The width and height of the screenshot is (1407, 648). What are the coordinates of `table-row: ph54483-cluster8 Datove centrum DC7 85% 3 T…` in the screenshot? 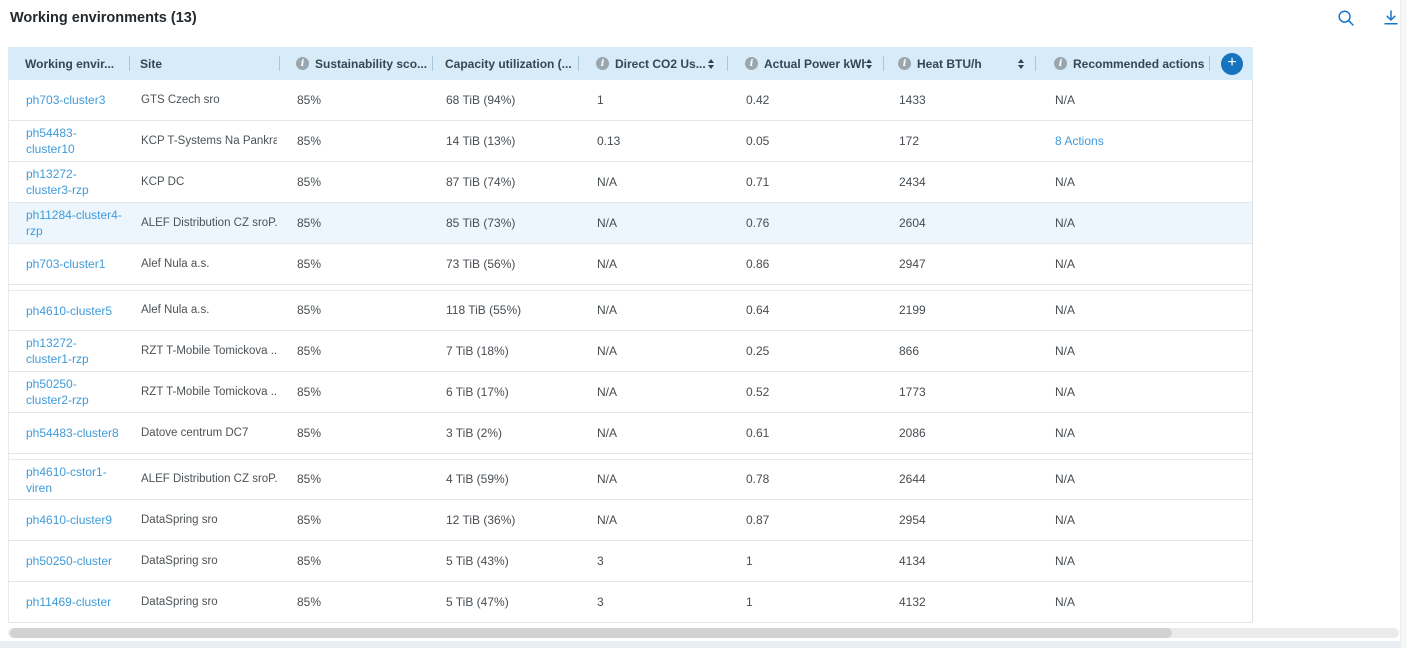 It's located at (630, 433).